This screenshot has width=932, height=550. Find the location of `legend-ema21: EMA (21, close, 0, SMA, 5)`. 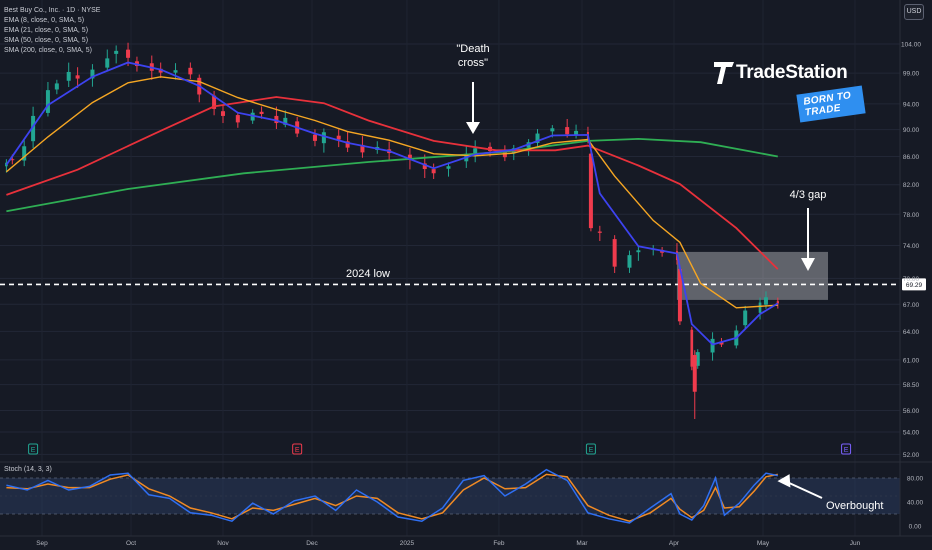

legend-ema21: EMA (21, close, 0, SMA, 5) is located at coordinates (46, 30).